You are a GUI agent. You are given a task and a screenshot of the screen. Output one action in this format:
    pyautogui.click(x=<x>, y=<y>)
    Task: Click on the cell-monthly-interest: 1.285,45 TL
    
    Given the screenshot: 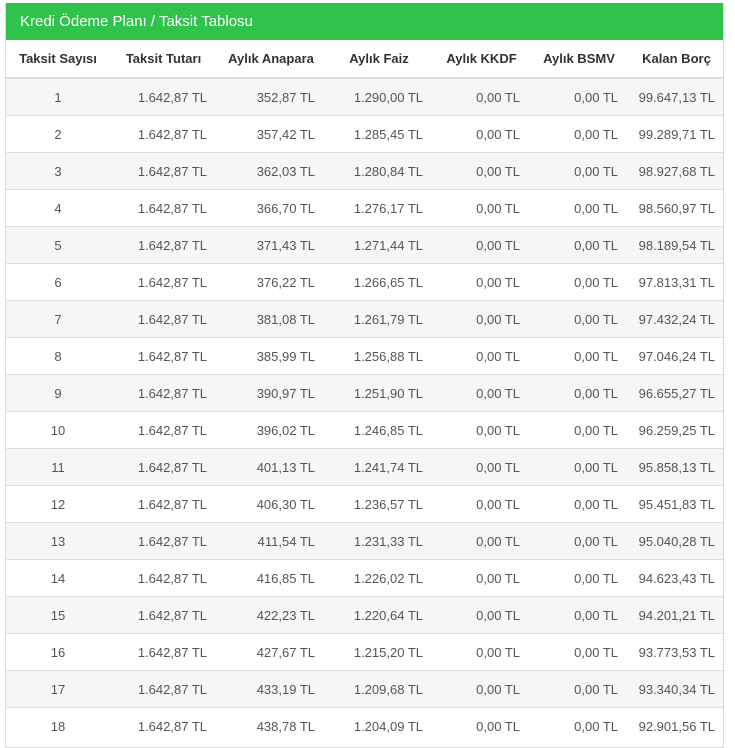 What is the action you would take?
    pyautogui.click(x=379, y=134)
    